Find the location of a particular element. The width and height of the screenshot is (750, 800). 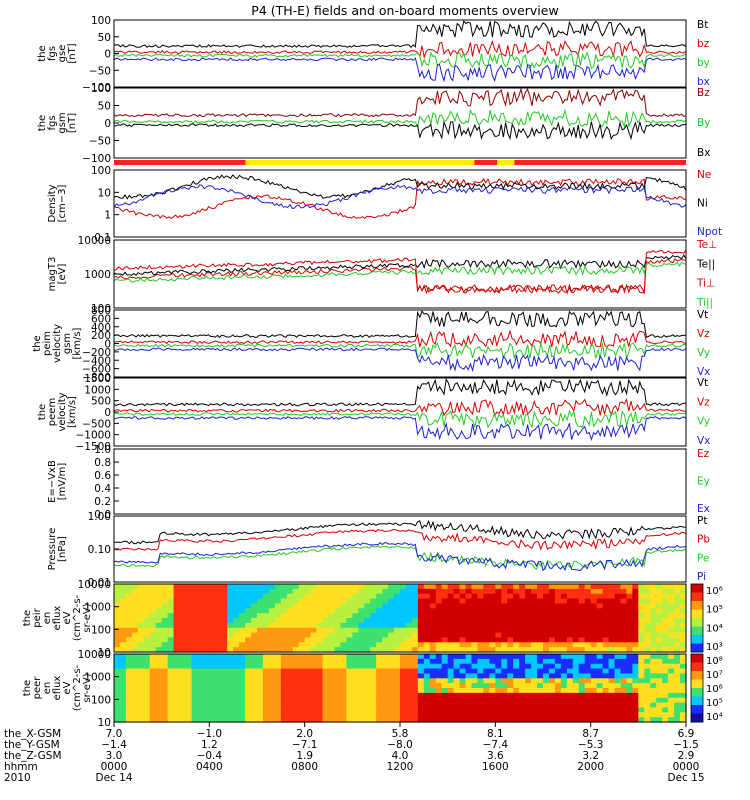

y-axis-label: (cm^2-s- is located at coordinates (77, 687).